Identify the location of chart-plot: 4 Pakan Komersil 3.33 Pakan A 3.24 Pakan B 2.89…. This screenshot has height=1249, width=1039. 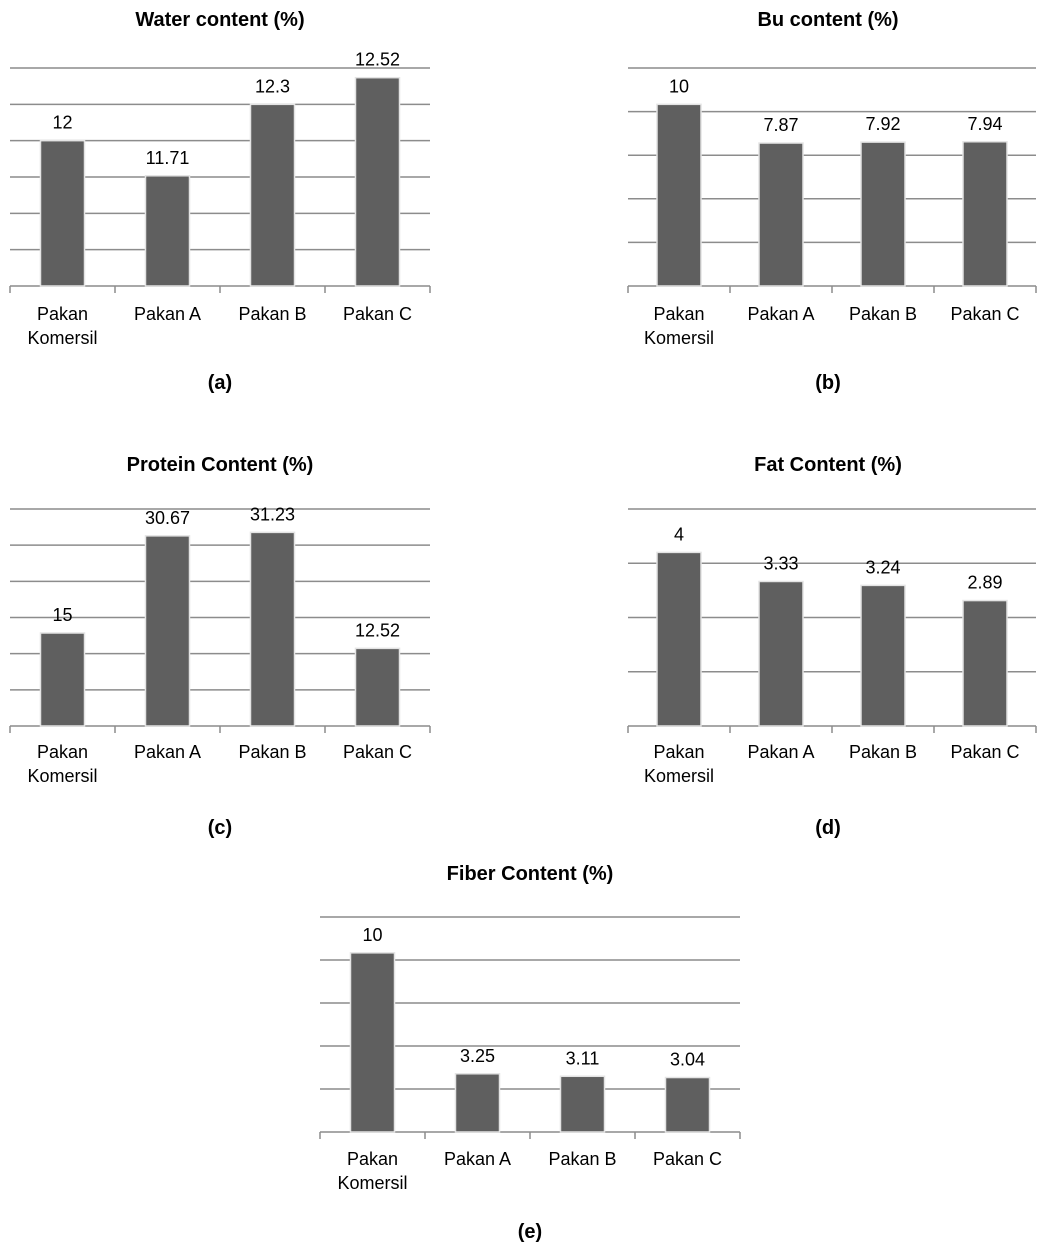
(832, 647).